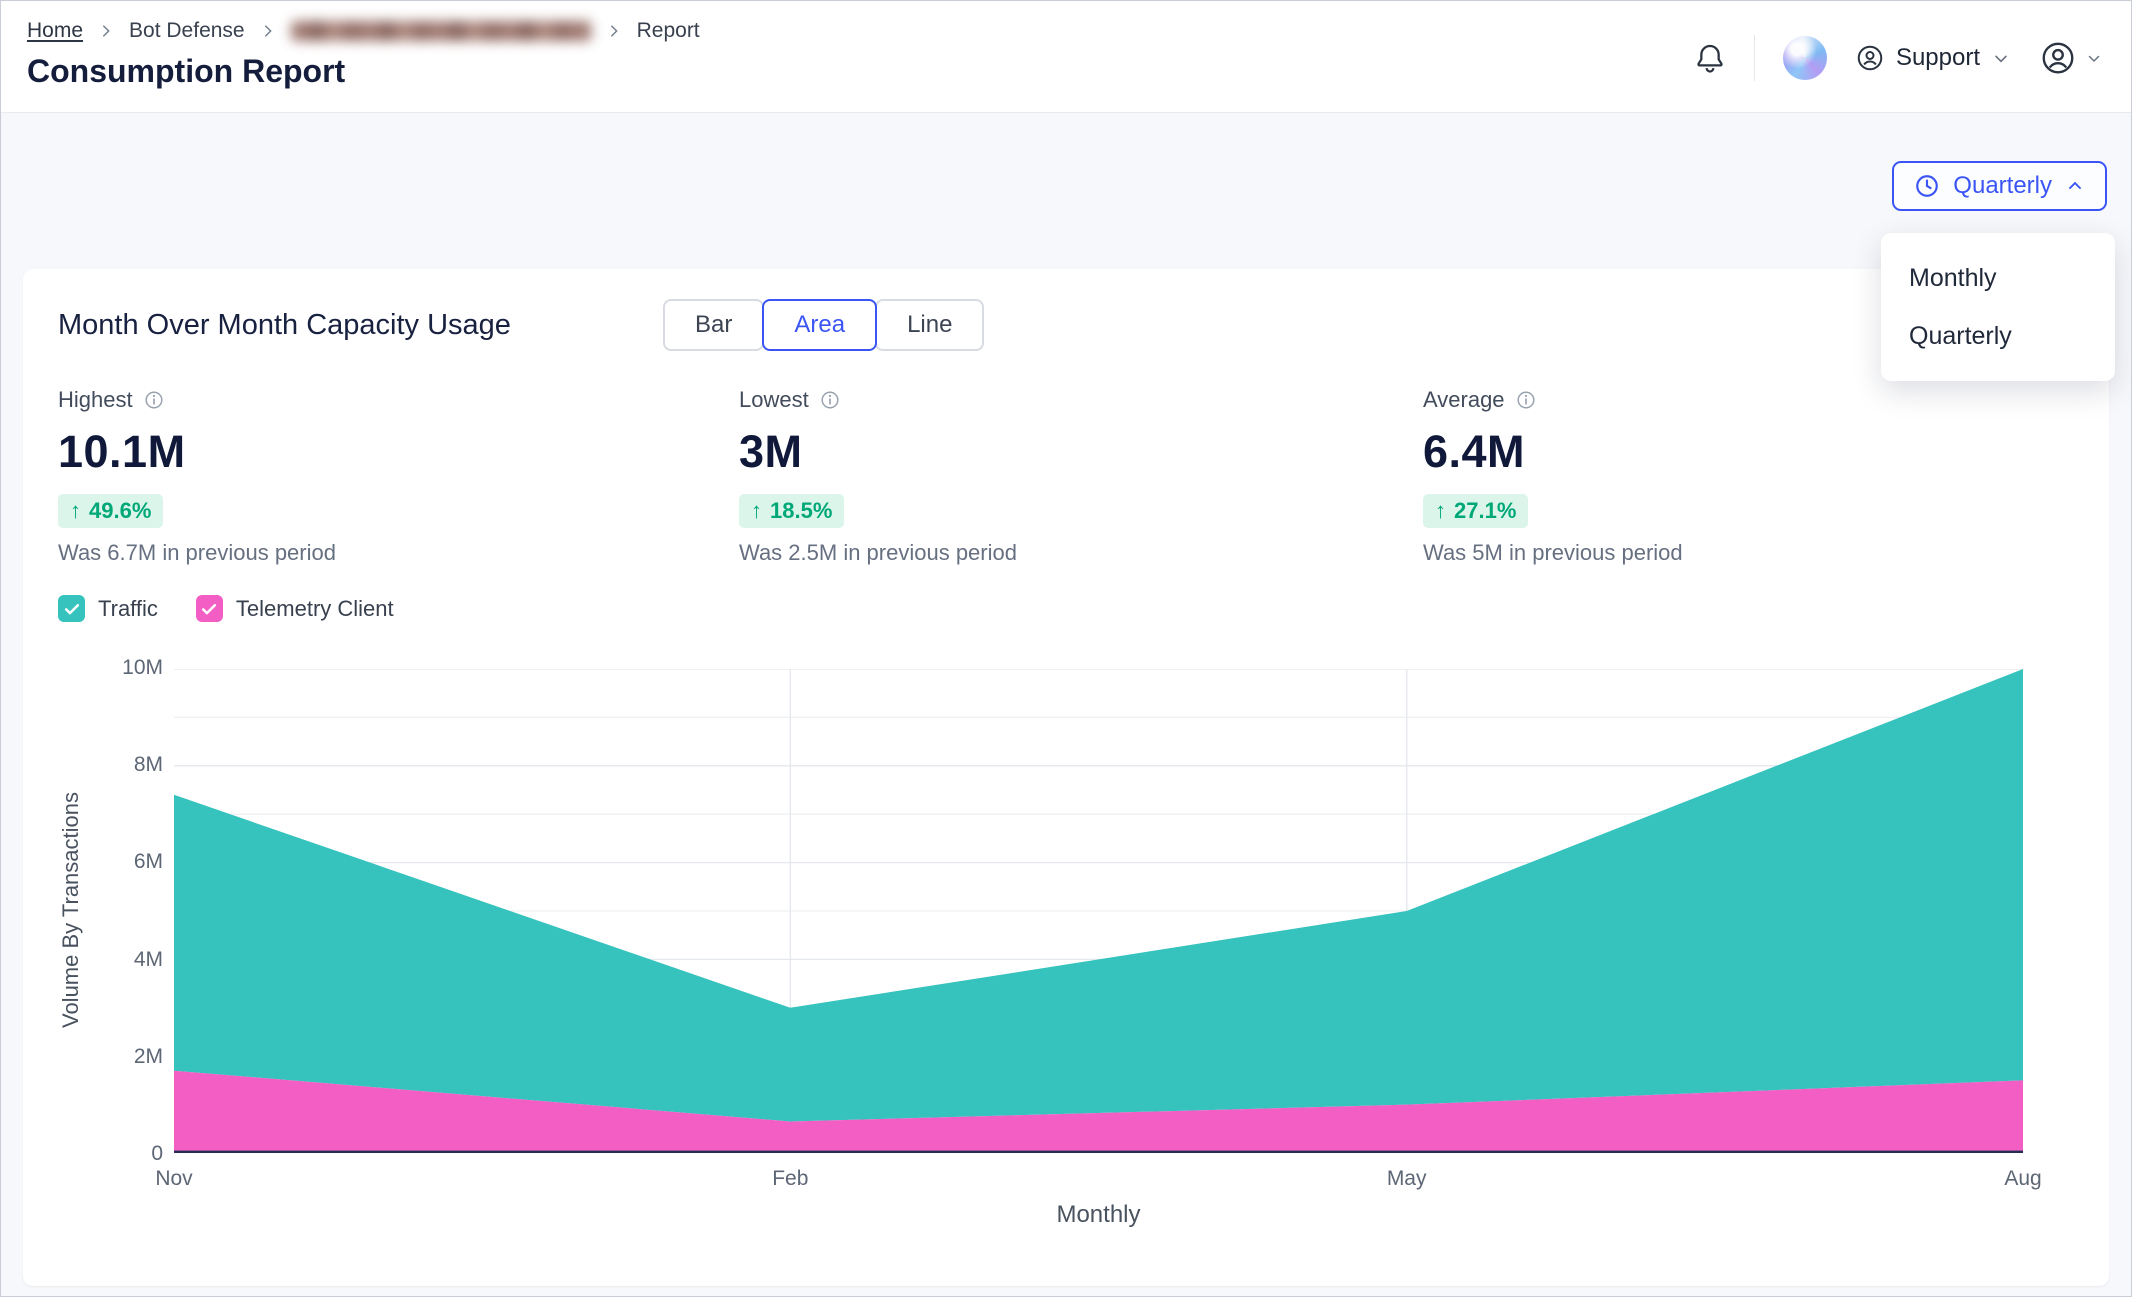 This screenshot has height=1297, width=2132. Describe the element at coordinates (209, 608) in the screenshot. I see `telemetry-client-checkbox` at that location.